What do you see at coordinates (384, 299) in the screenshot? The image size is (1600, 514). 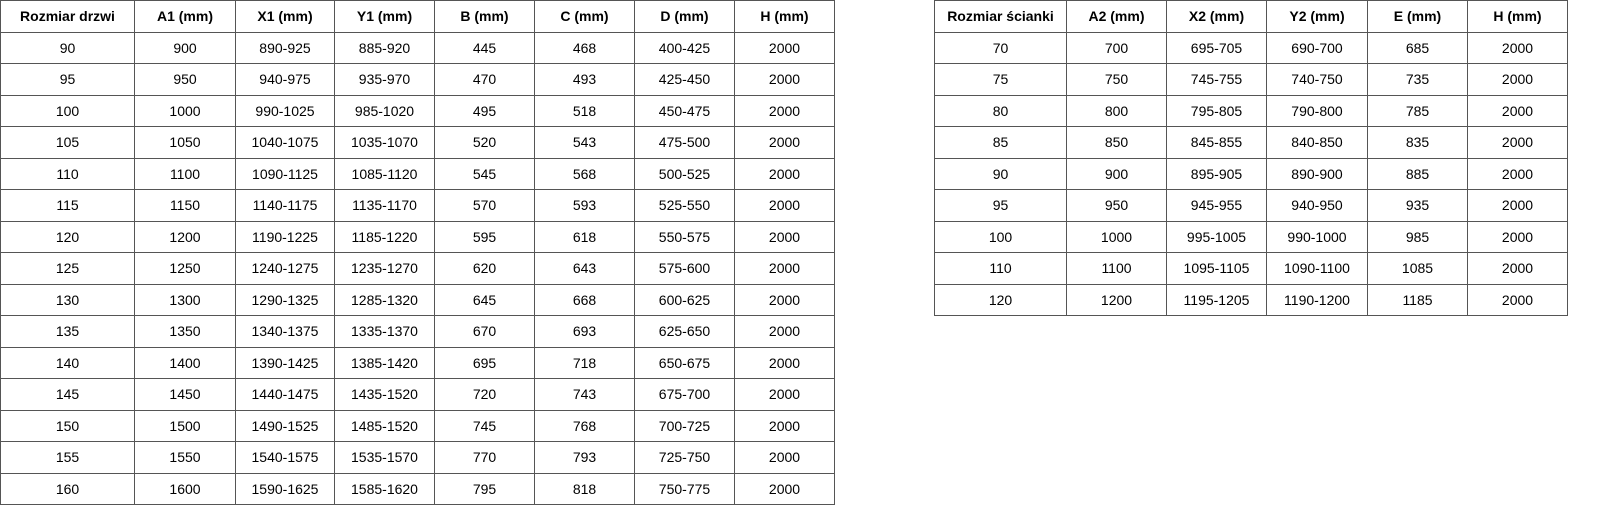 I see `table-cell: 1285-1320` at bounding box center [384, 299].